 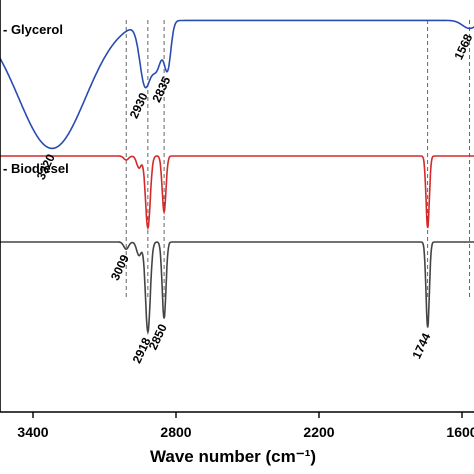 I want to click on series-label-biodiesel: - Biodiesel, so click(x=36, y=168).